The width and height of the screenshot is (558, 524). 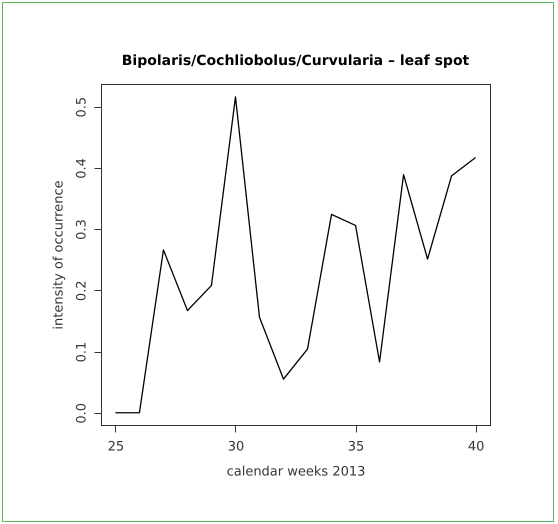 I want to click on y-tick-label: 0.3, so click(x=82, y=229).